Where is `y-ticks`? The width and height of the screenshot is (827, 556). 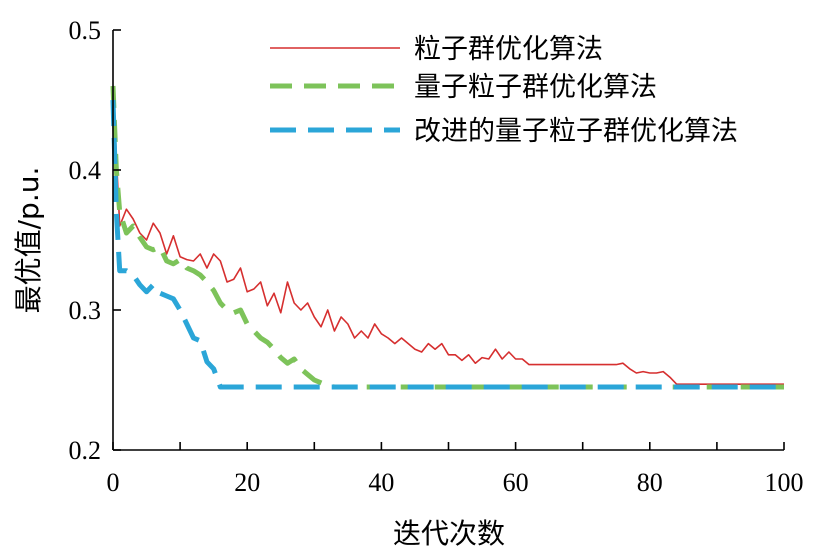 y-ticks is located at coordinates (117, 240).